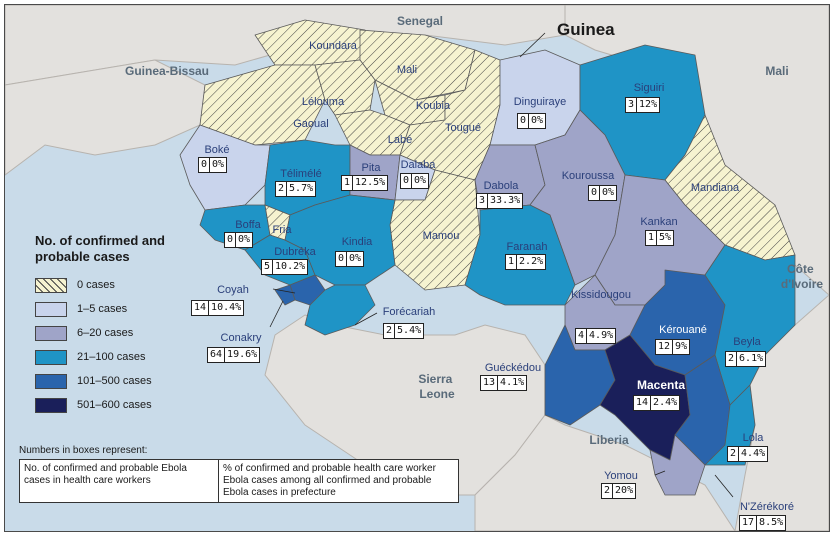  What do you see at coordinates (114, 405) in the screenshot?
I see `legend-label: 501–600 cases` at bounding box center [114, 405].